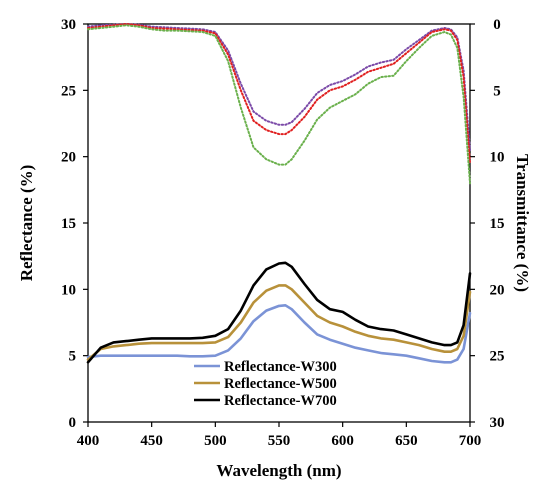 The image size is (550, 496). What do you see at coordinates (522, 223) in the screenshot?
I see `y-axis-right-label: Transmittance (%)` at bounding box center [522, 223].